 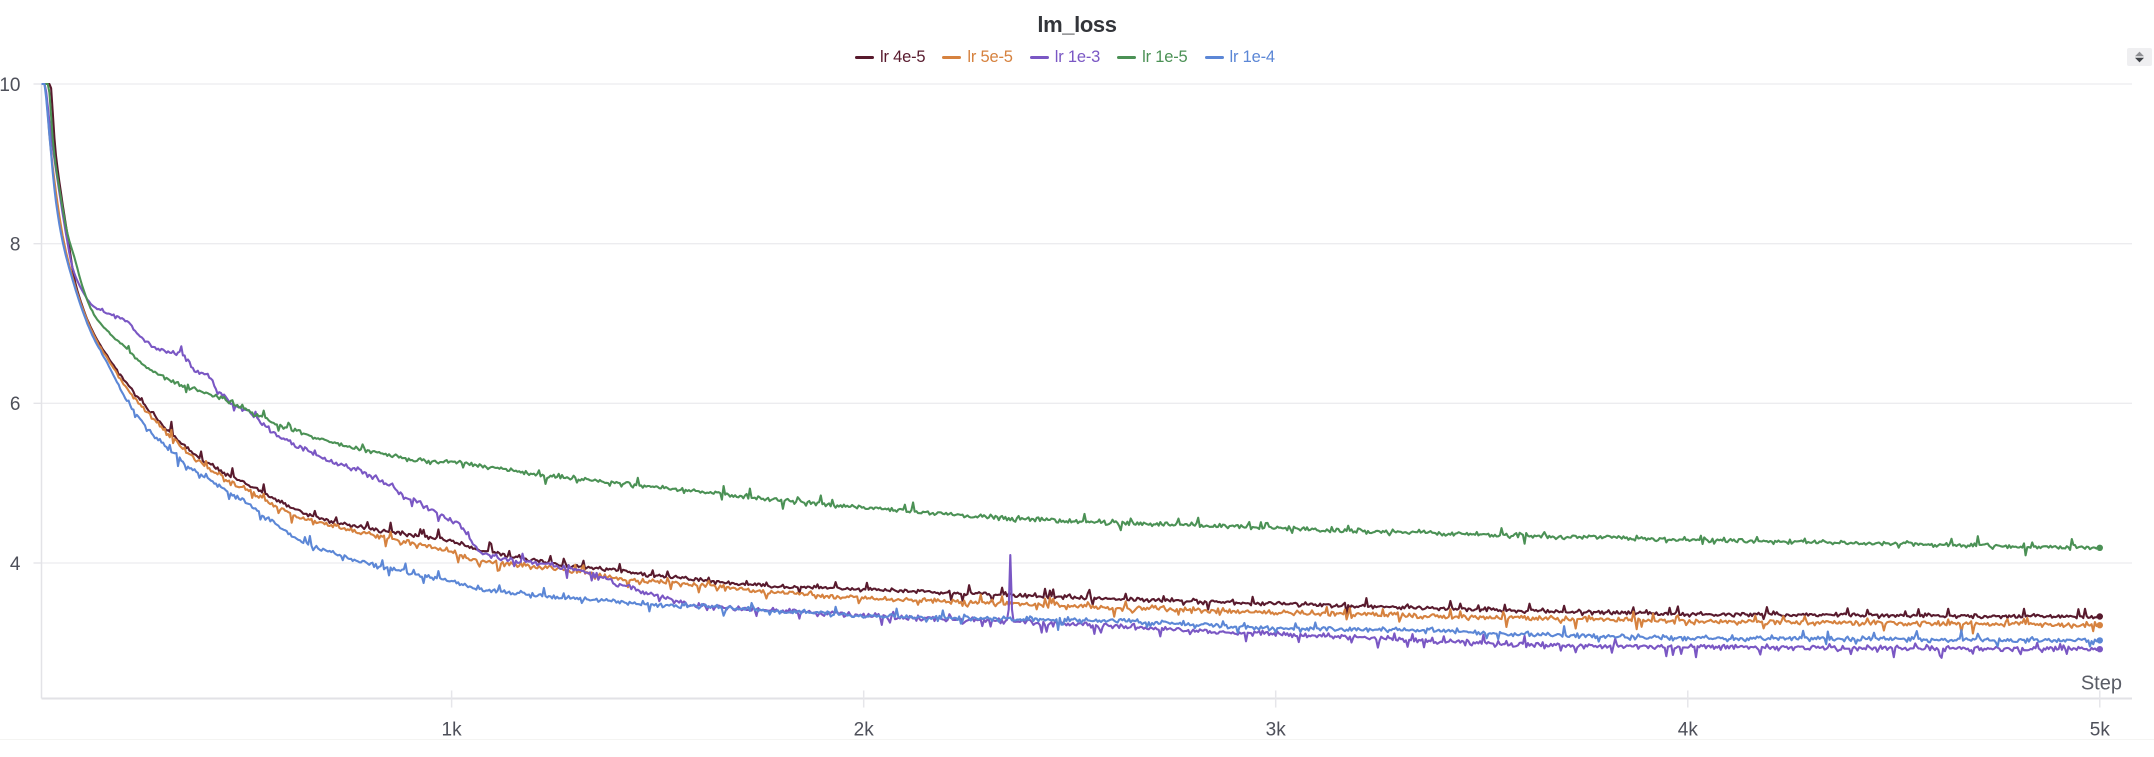 What do you see at coordinates (15, 245) in the screenshot?
I see `svg-text: 8` at bounding box center [15, 245].